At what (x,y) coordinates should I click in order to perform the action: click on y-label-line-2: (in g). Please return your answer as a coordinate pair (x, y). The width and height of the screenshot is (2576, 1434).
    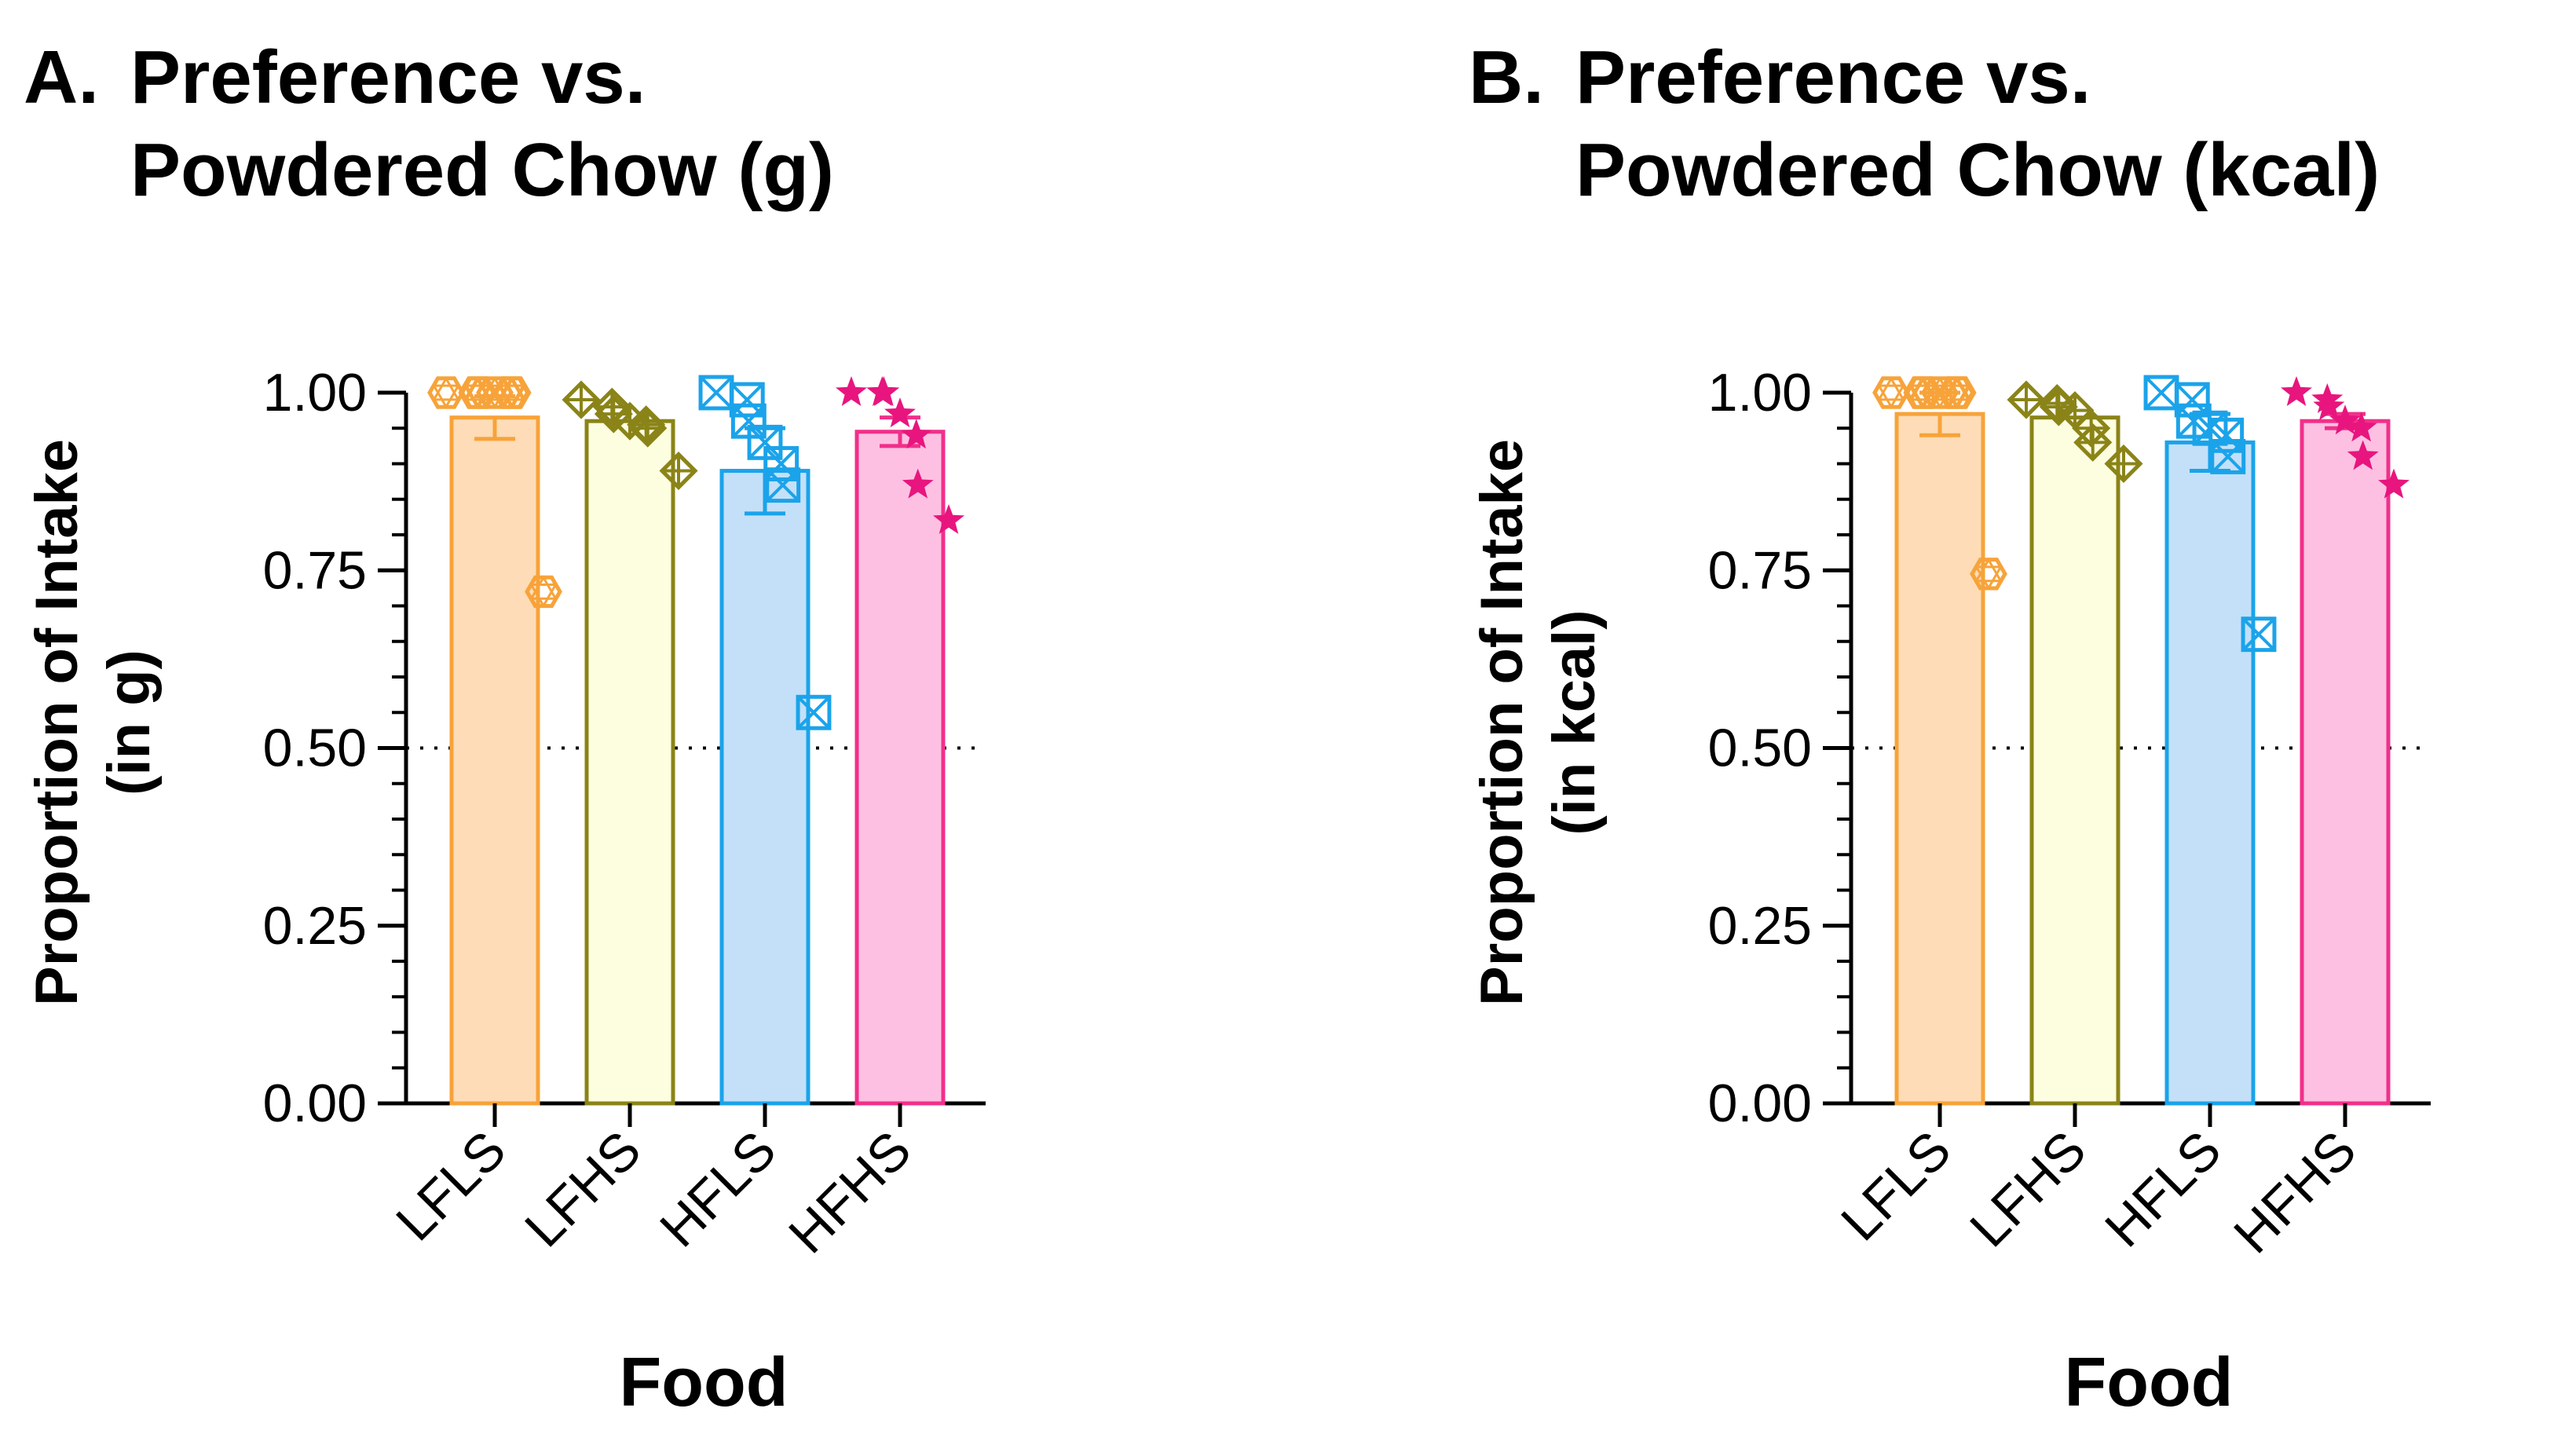
    Looking at the image, I should click on (129, 722).